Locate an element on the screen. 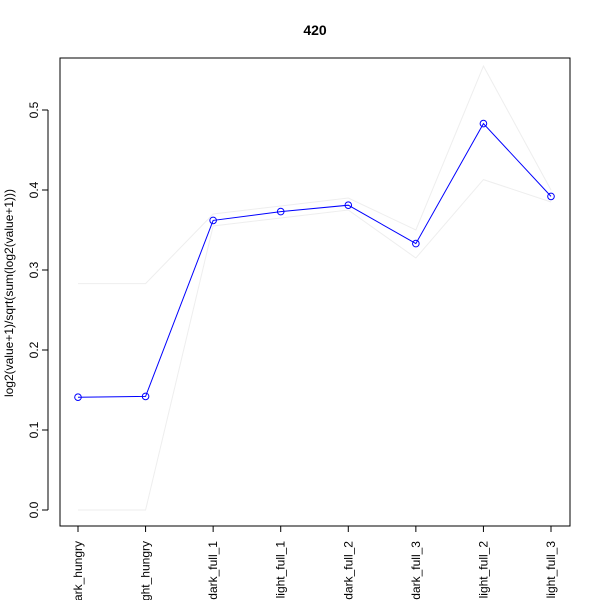 This screenshot has height=600, width=600. x-tick-label: light_hungry is located at coordinates (146, 570).